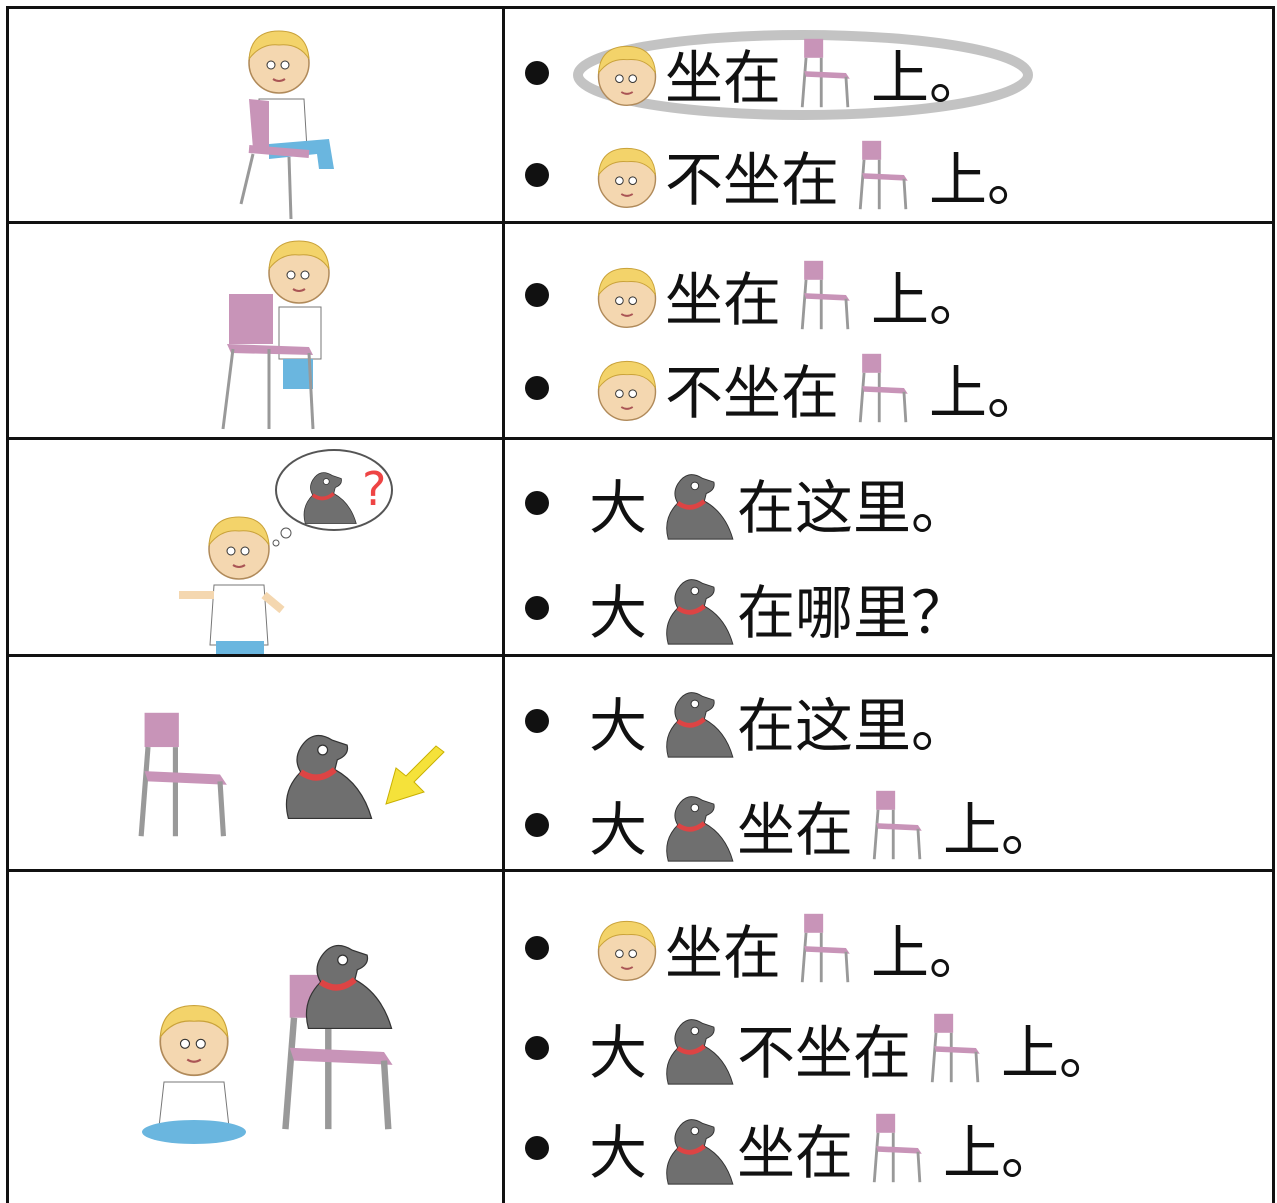 The width and height of the screenshot is (1277, 1203). I want to click on text: 在哪里？, so click(853, 613).